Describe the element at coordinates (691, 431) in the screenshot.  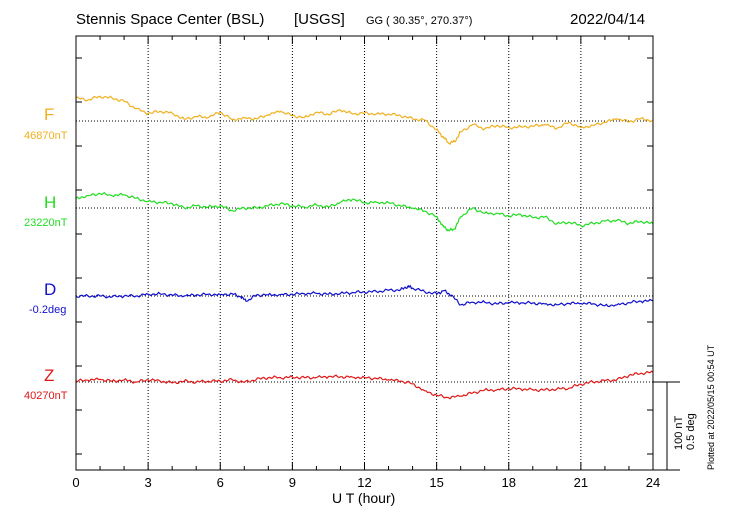
I see `scale-bar-deg: 0.5 deg` at that location.